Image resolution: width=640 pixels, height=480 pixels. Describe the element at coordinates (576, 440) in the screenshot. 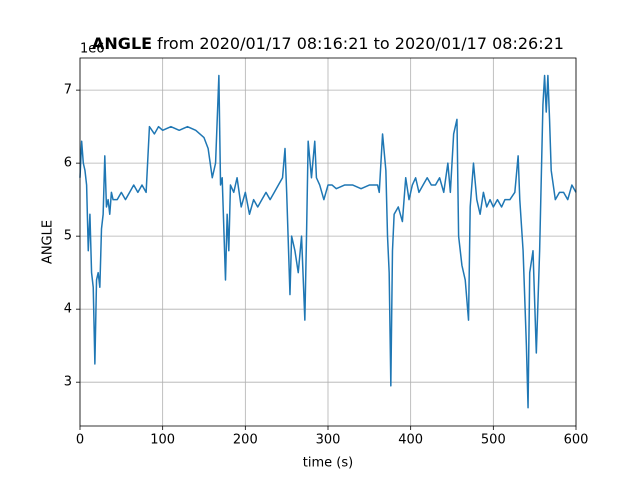

I see `x-tick-label: 600` at that location.